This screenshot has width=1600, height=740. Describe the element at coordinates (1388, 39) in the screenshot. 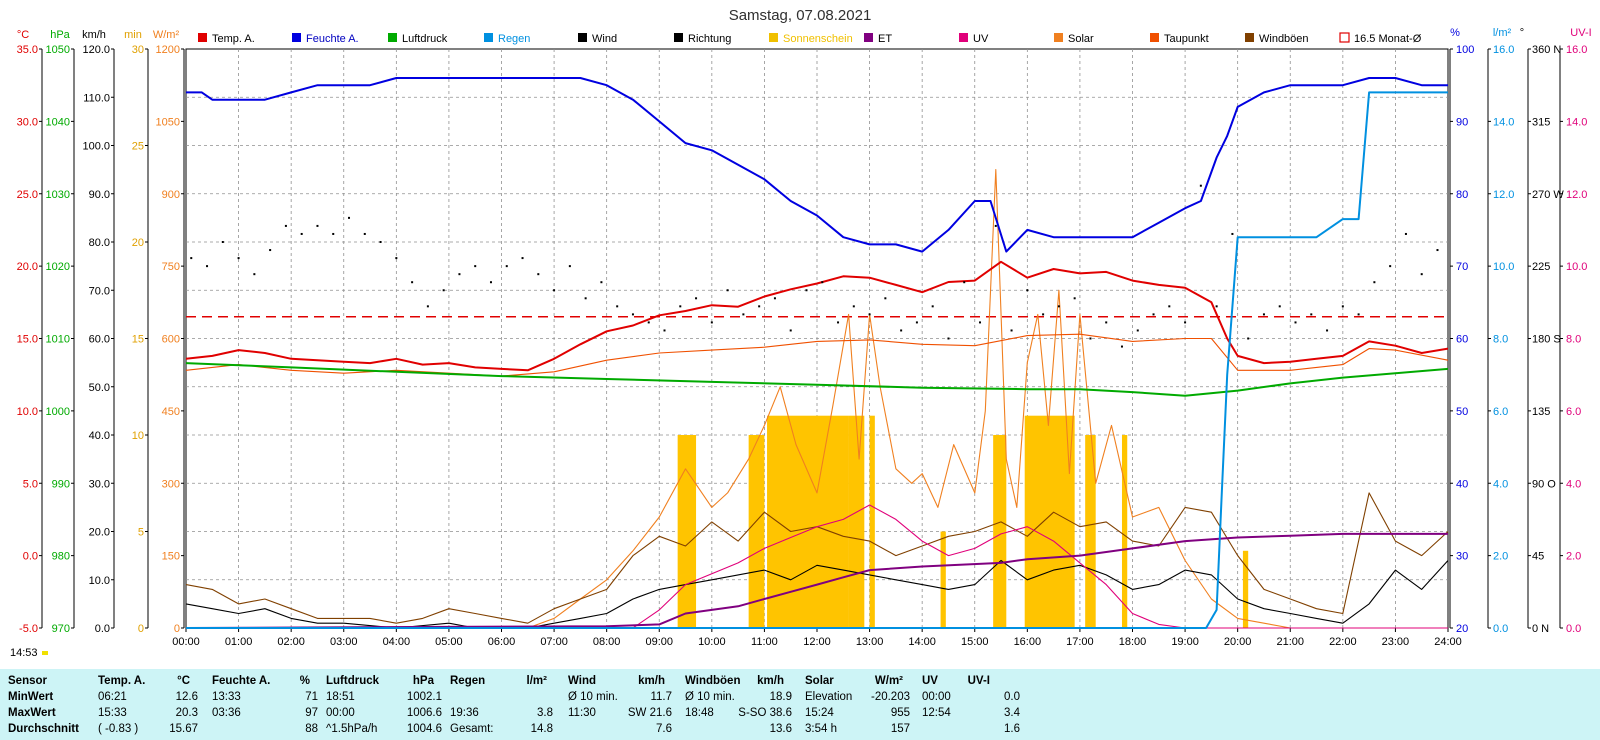

I see `legend-label: 16.5 Monat-Ø` at that location.